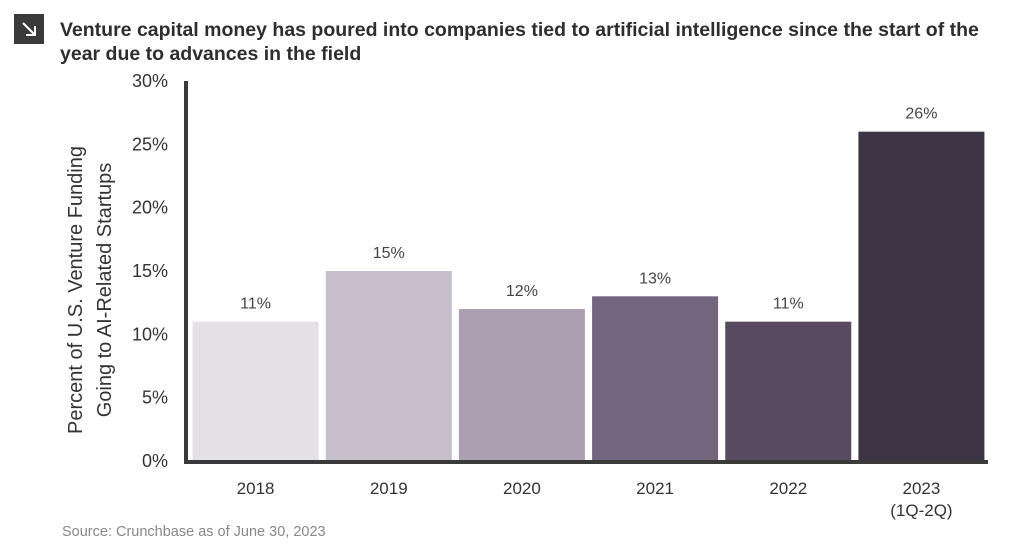 The width and height of the screenshot is (1024, 554). What do you see at coordinates (256, 488) in the screenshot?
I see `x-tick-label: 2018` at bounding box center [256, 488].